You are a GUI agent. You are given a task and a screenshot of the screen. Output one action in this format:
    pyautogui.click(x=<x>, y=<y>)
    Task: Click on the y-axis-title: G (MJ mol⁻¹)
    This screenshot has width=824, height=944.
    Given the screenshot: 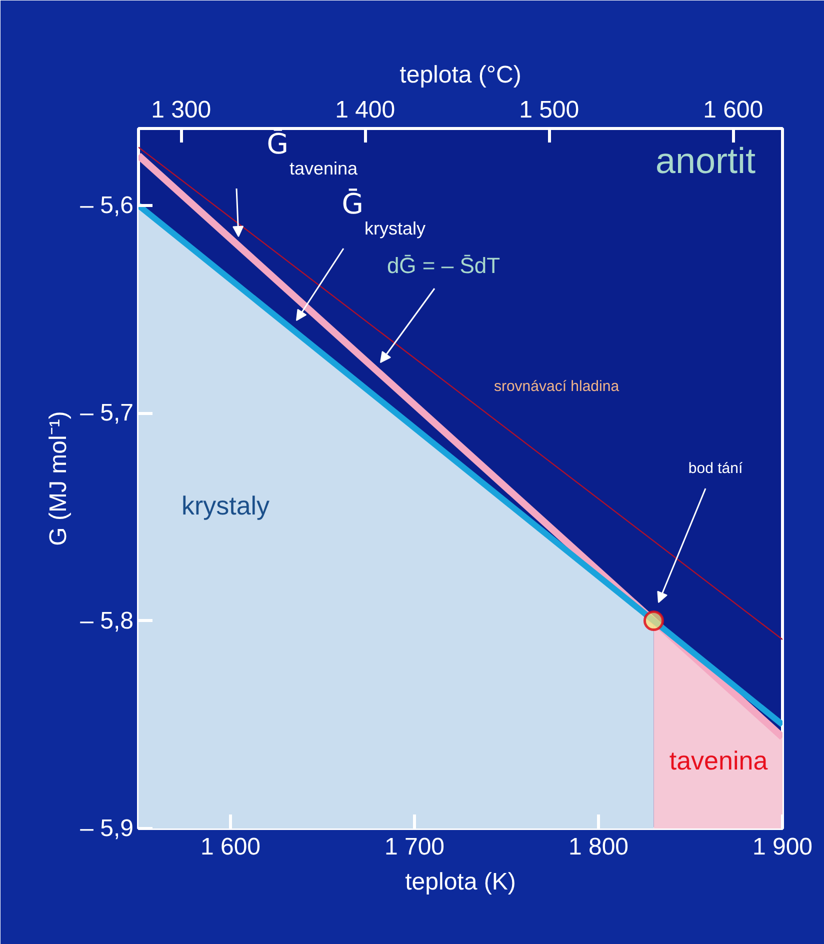 What is the action you would take?
    pyautogui.click(x=58, y=478)
    